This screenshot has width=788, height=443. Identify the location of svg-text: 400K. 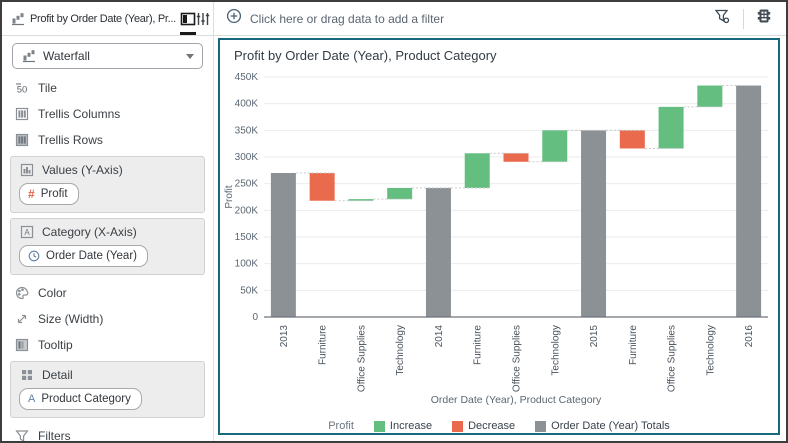
(247, 104).